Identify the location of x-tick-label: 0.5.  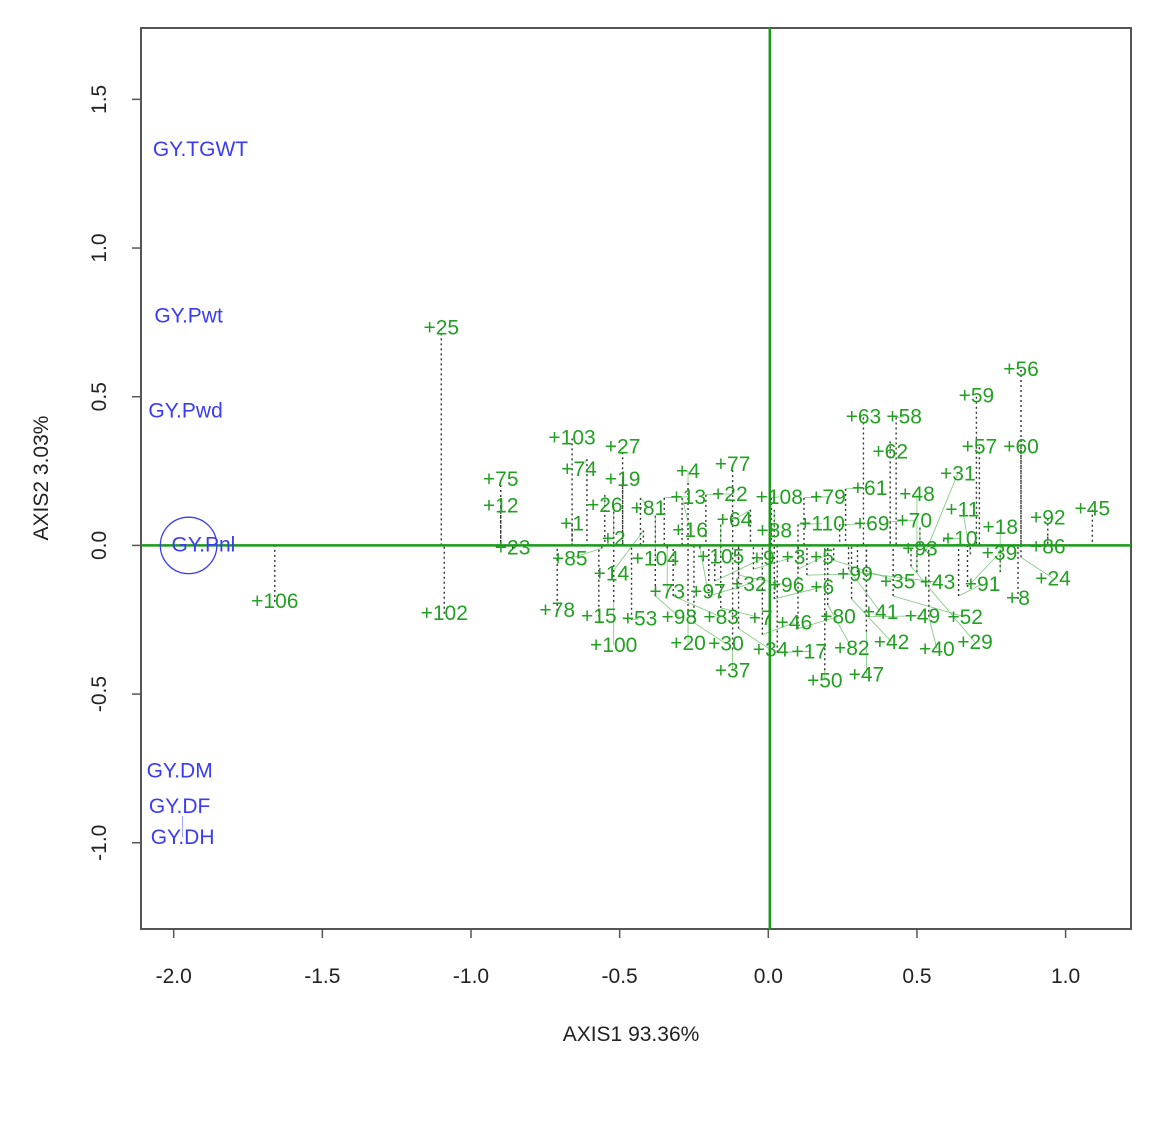
(916, 976).